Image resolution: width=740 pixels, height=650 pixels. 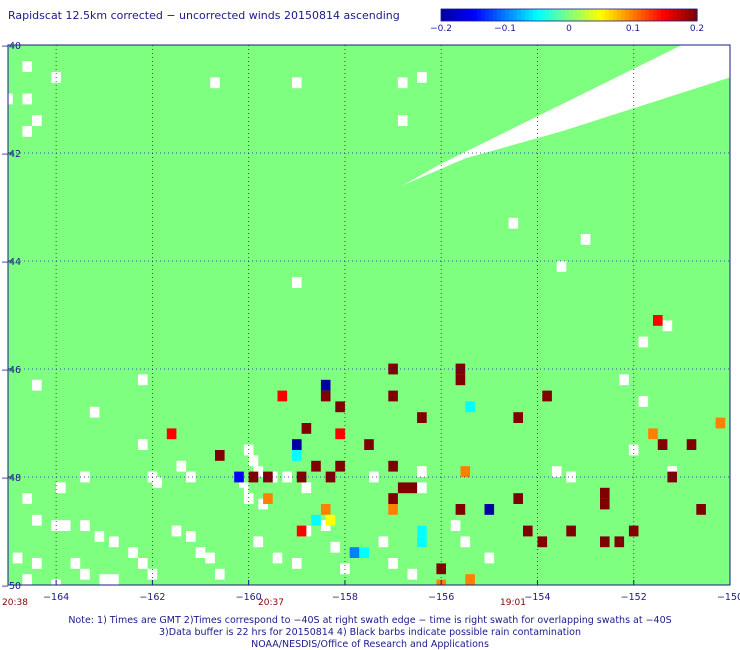 I want to click on x-tick-label: −152, so click(x=634, y=597).